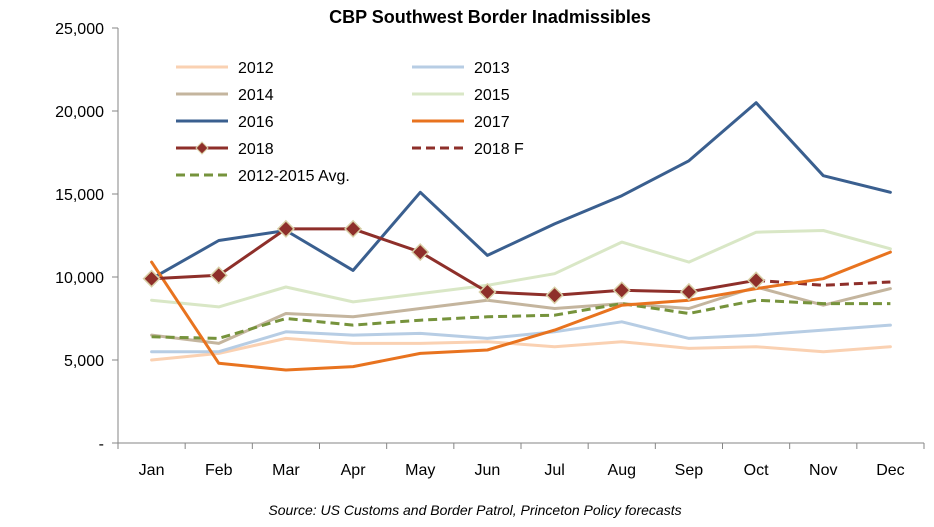 This screenshot has width=934, height=527. Describe the element at coordinates (461, 122) in the screenshot. I see `legend-item-2017: 2017` at that location.